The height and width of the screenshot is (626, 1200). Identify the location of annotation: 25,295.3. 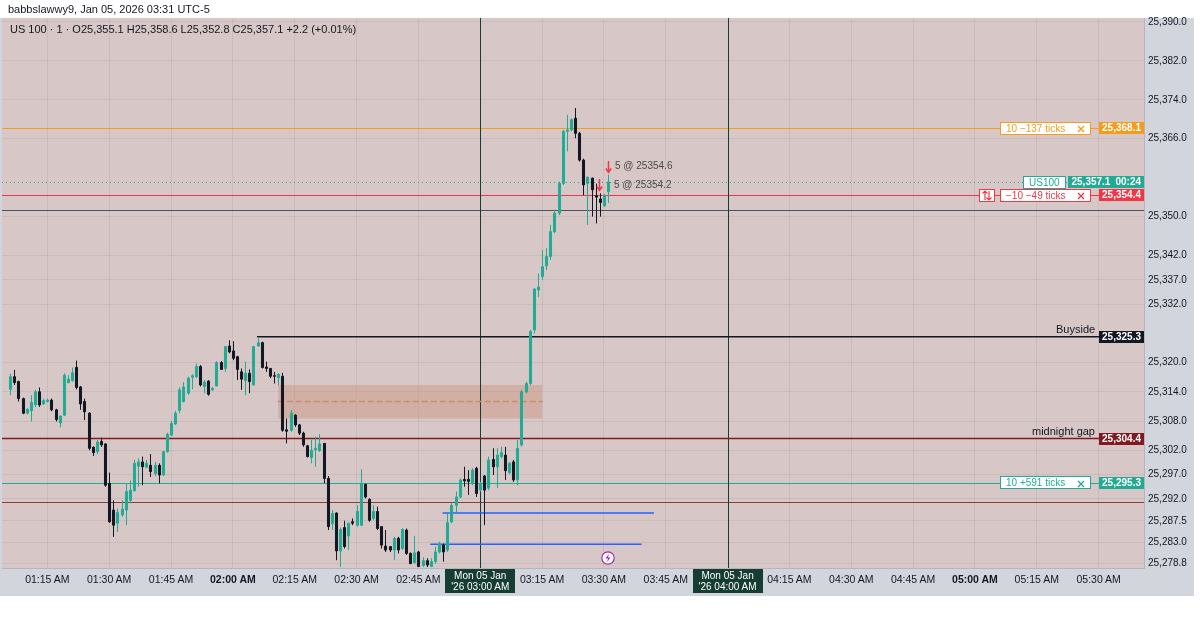
(1121, 482).